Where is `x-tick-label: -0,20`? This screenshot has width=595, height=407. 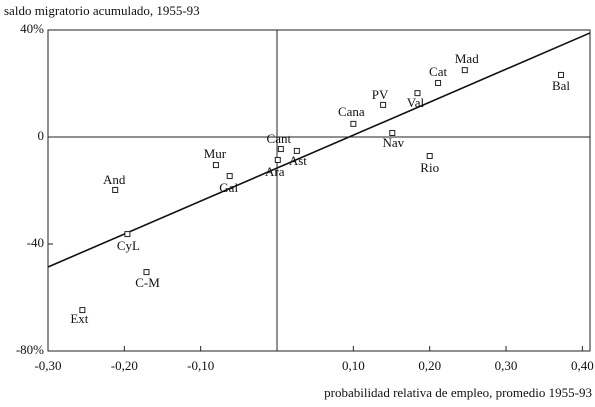
x-tick-label: -0,20 is located at coordinates (124, 365).